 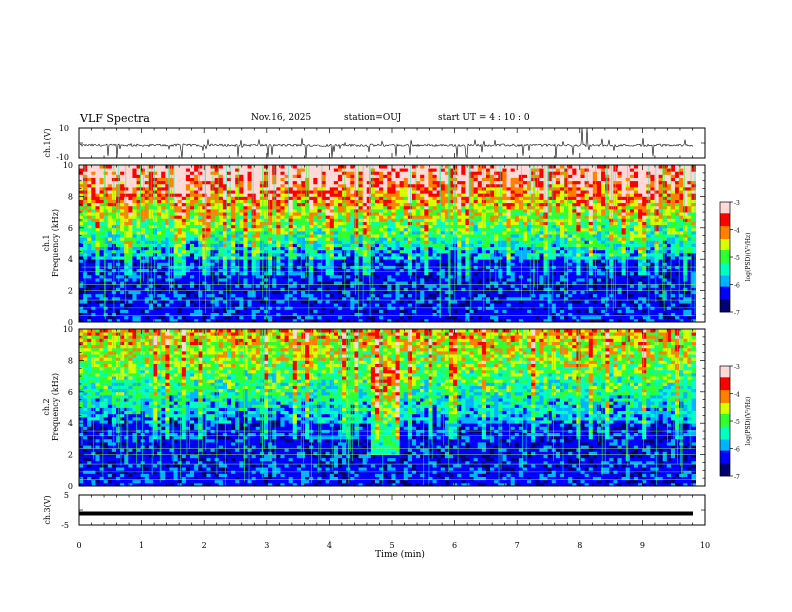 What do you see at coordinates (64, 128) in the screenshot?
I see `ch1-ytick-top: 10` at bounding box center [64, 128].